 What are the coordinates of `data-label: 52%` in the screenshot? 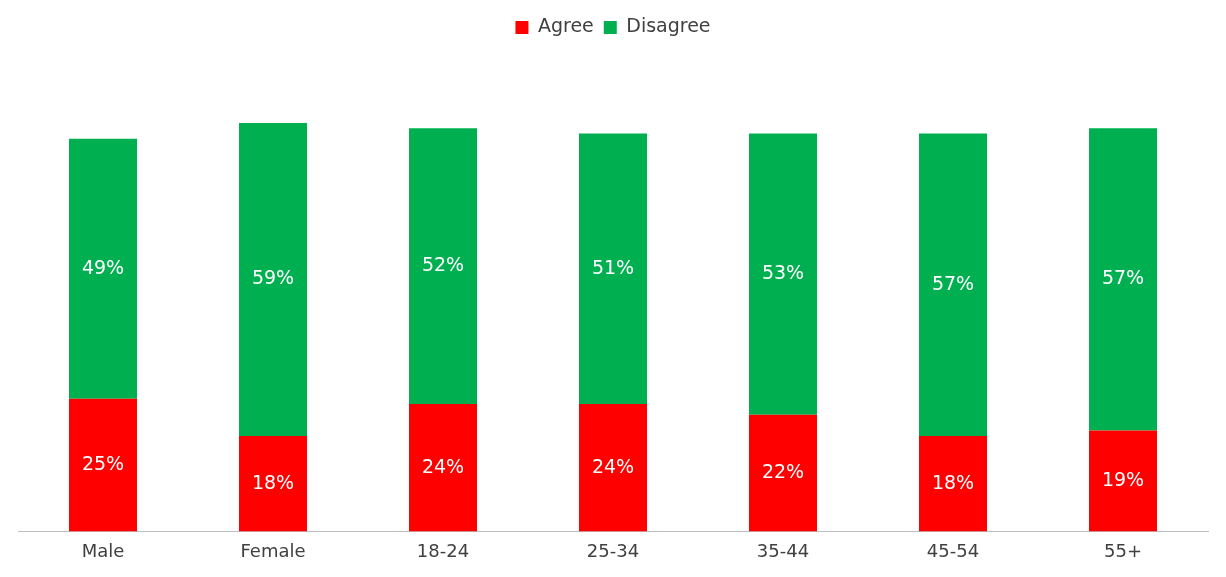 It's located at (443, 264).